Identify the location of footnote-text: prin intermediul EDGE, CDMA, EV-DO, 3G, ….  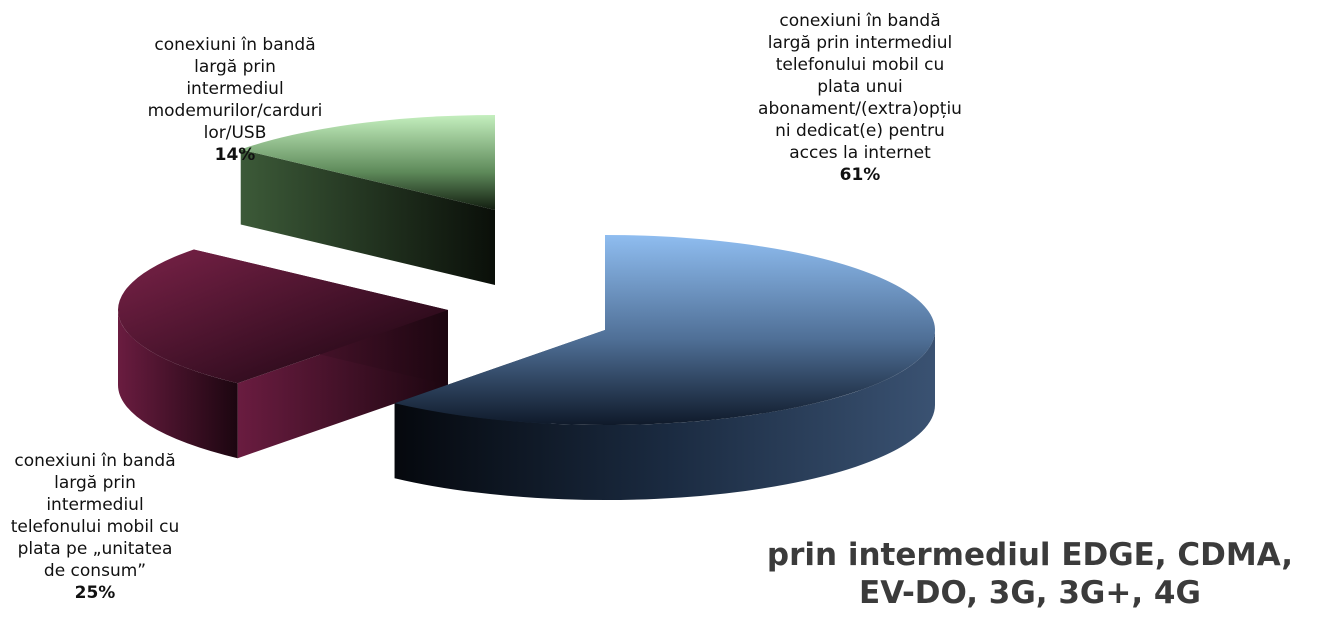
(1027, 574).